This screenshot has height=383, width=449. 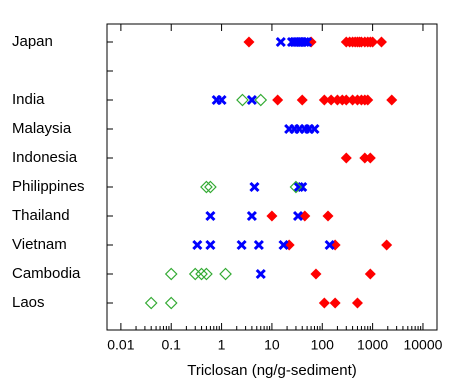 I want to click on y-tick-label: Laos, so click(x=28, y=302).